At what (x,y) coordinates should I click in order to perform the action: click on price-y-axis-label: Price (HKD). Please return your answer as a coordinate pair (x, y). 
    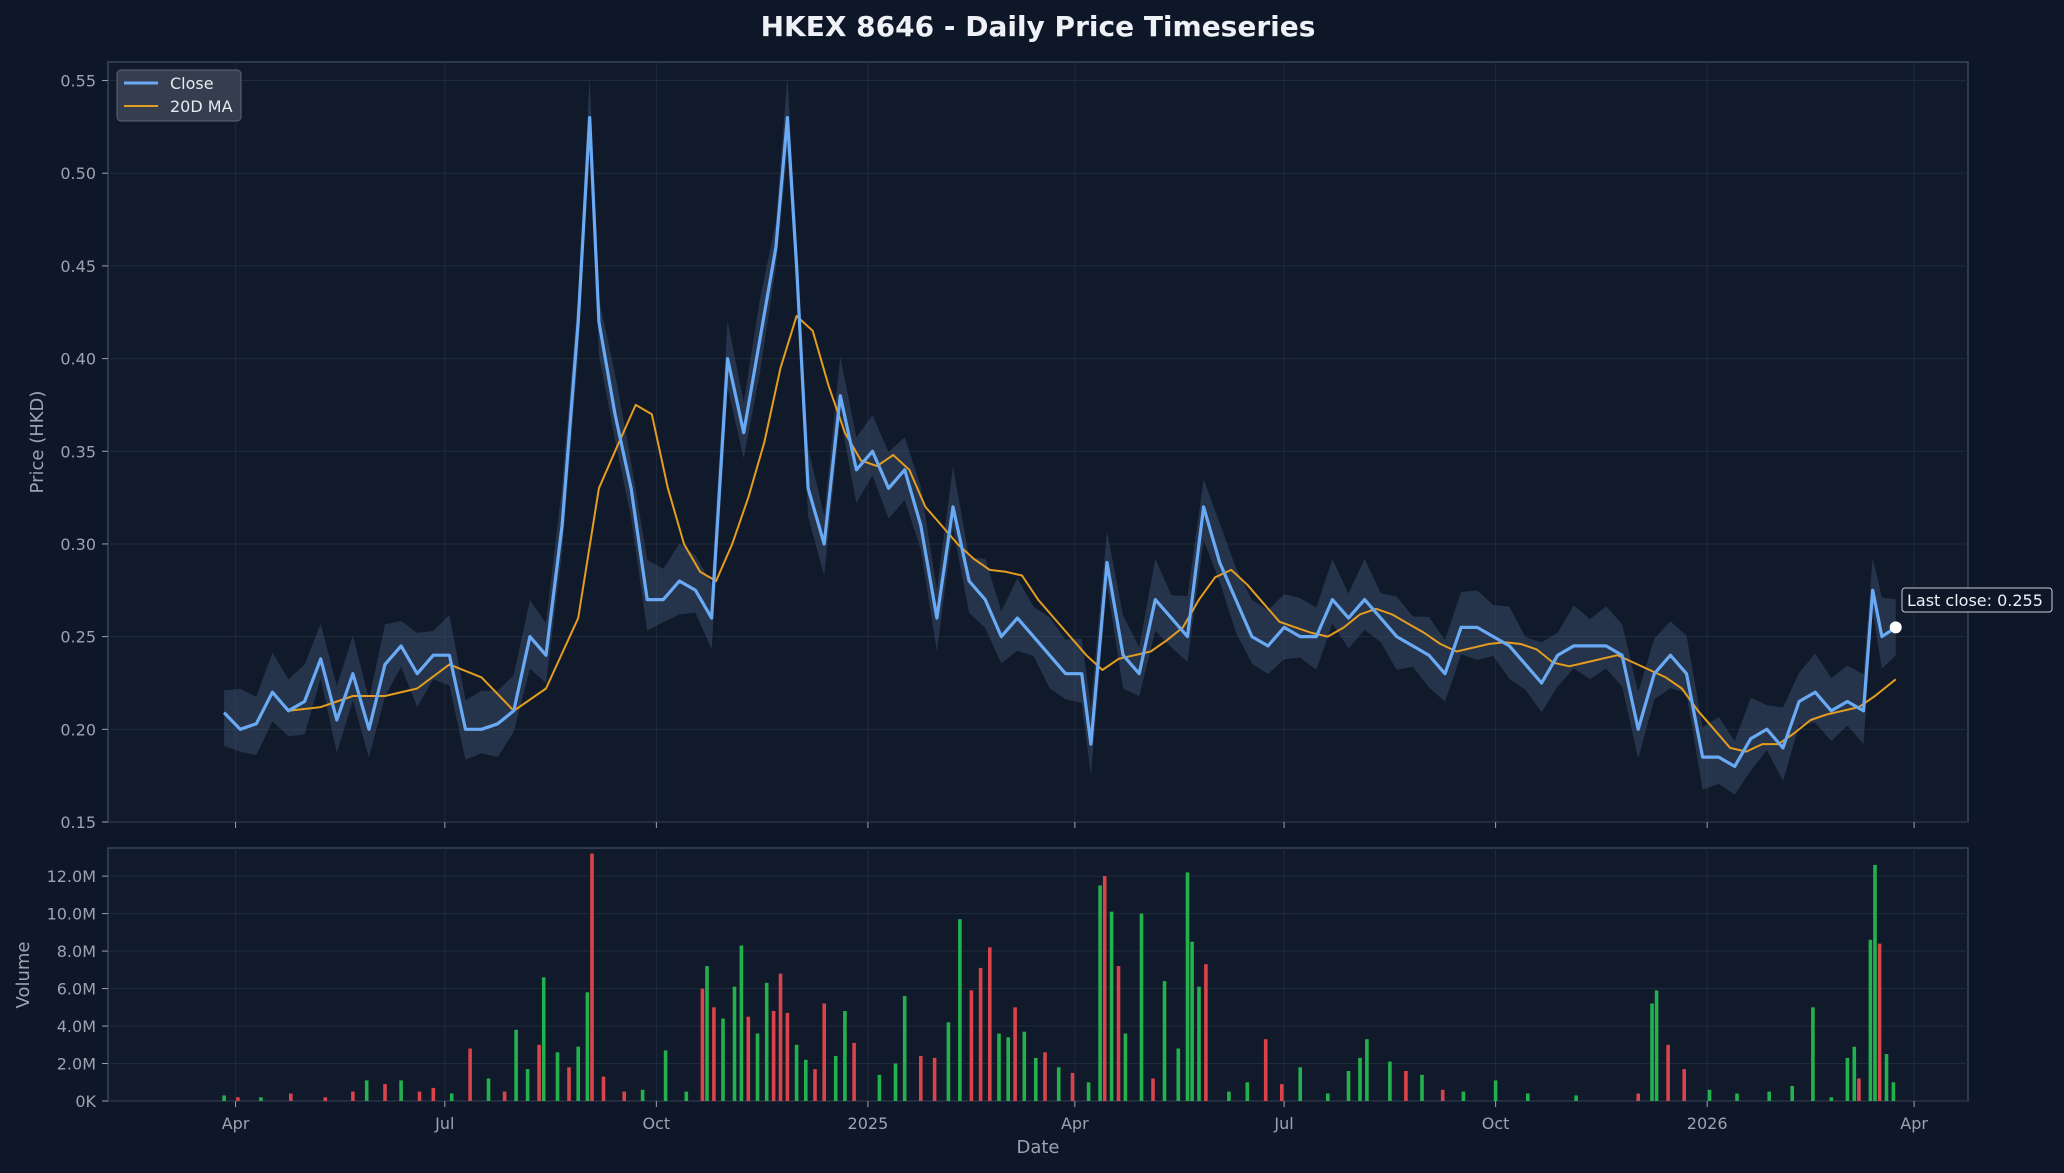
    Looking at the image, I should click on (37, 442).